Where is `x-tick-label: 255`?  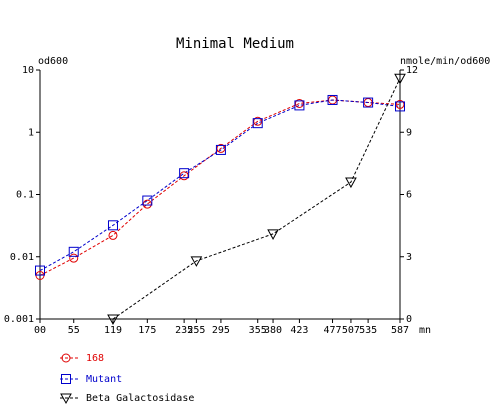 x-tick-label: 255 is located at coordinates (196, 330).